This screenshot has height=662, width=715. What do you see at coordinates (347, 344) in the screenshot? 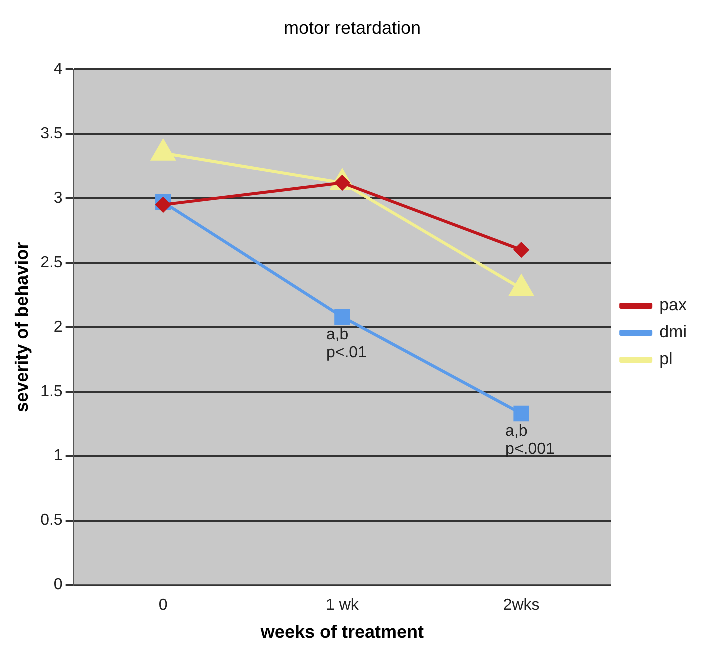
I see `annotation: a,b p<.01` at bounding box center [347, 344].